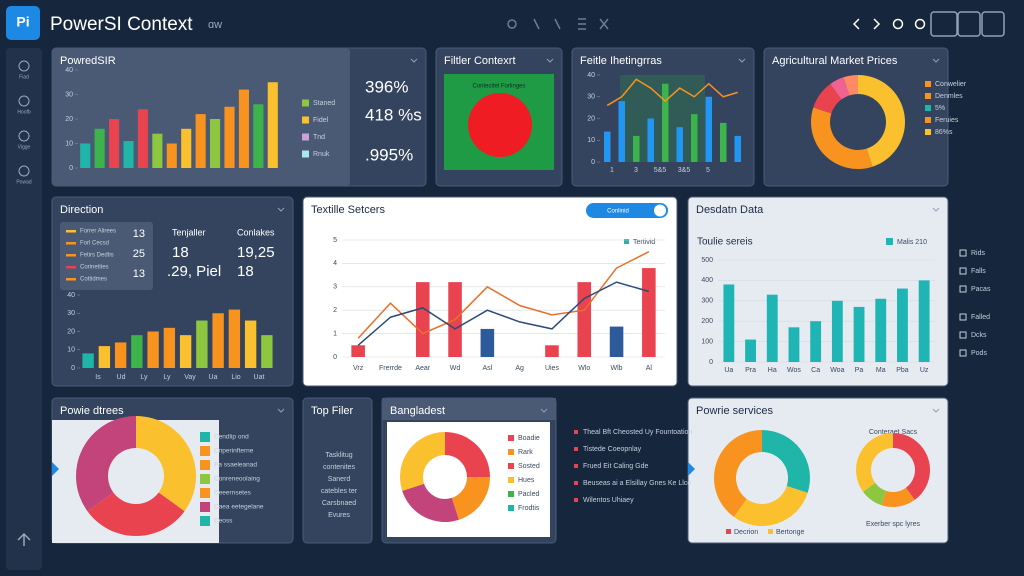 This screenshot has height=576, width=1024. I want to click on stat-value: .995%, so click(389, 154).